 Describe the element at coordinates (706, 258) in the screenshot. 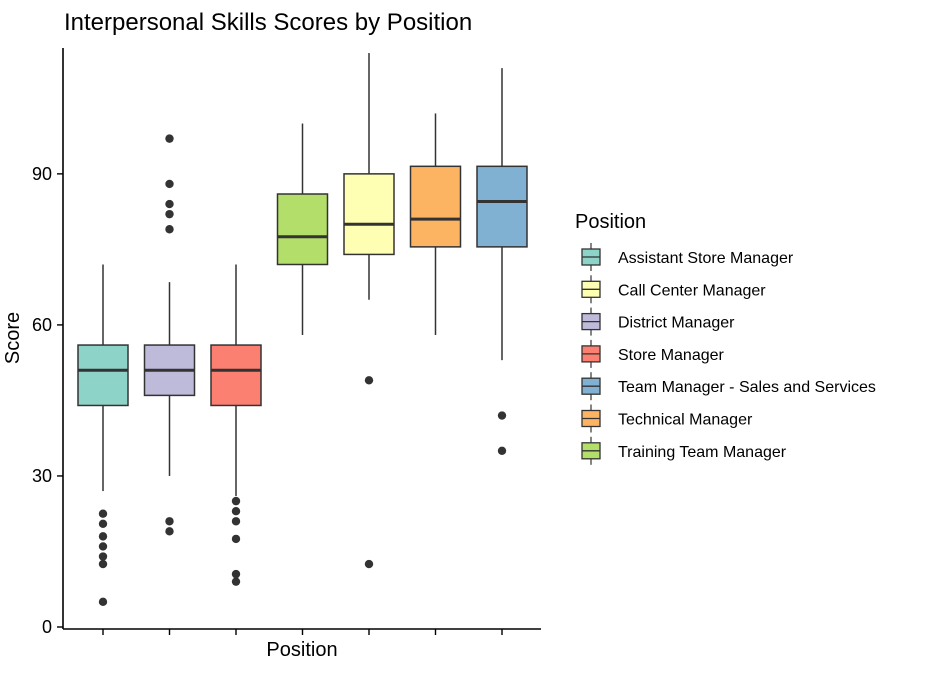

I see `legend-label: Assistant Store Manager` at that location.